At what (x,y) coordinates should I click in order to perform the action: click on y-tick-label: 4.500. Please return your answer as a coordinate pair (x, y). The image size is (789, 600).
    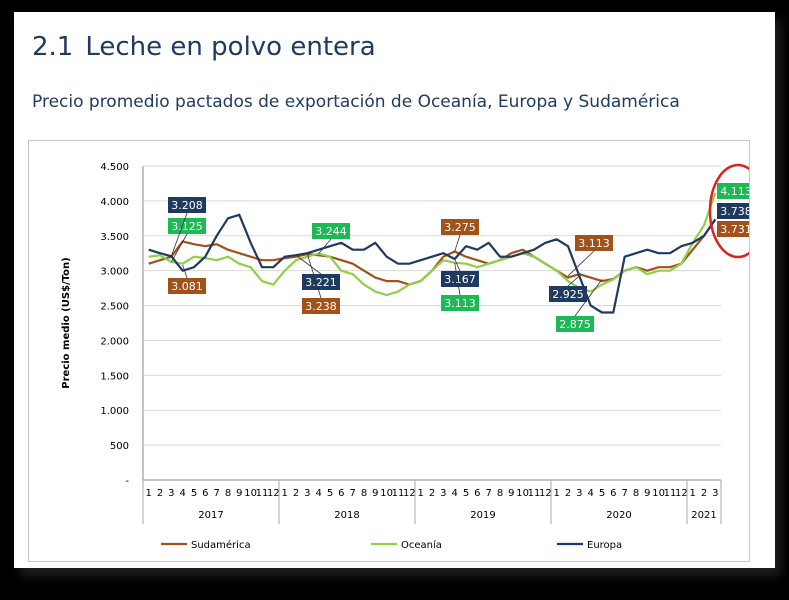
    Looking at the image, I should click on (114, 167).